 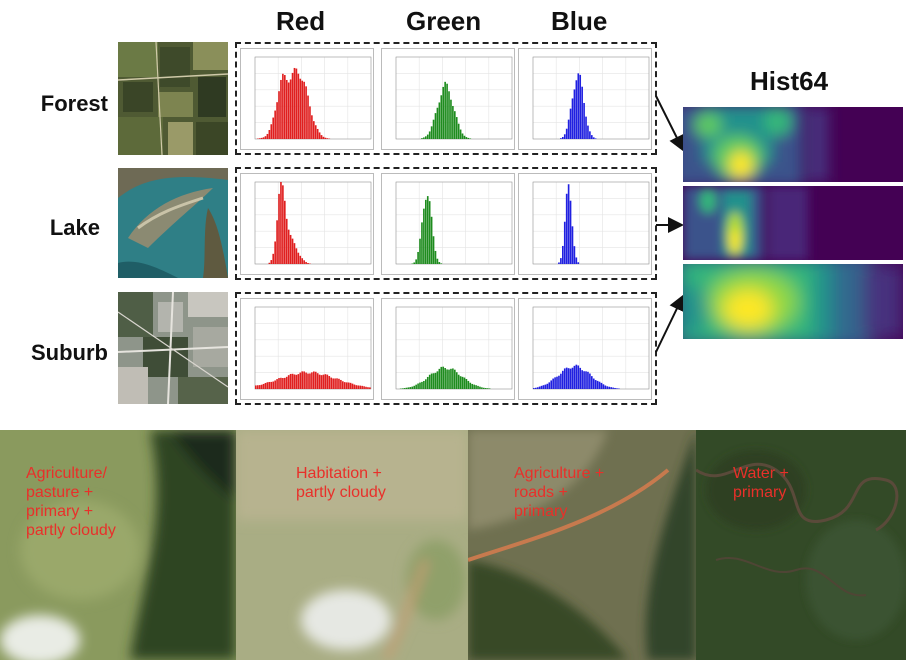 What do you see at coordinates (801, 545) in the screenshot?
I see `tile-water-primary` at bounding box center [801, 545].